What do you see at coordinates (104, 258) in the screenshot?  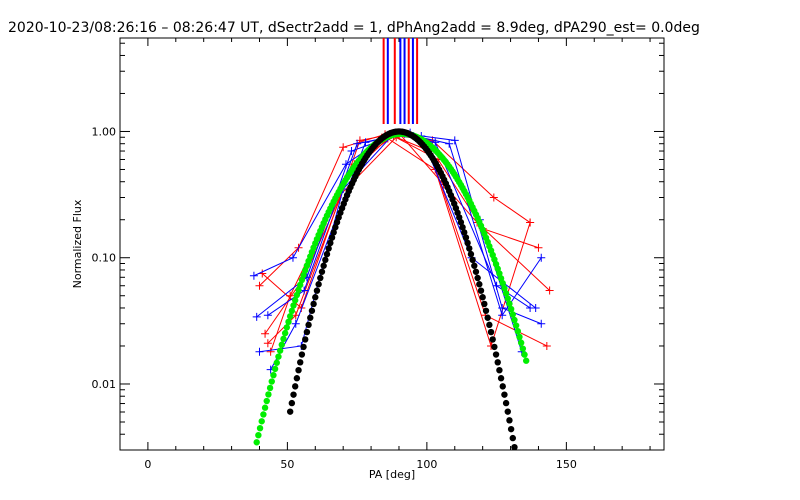 I see `y-tick-label: 0.10` at bounding box center [104, 258].